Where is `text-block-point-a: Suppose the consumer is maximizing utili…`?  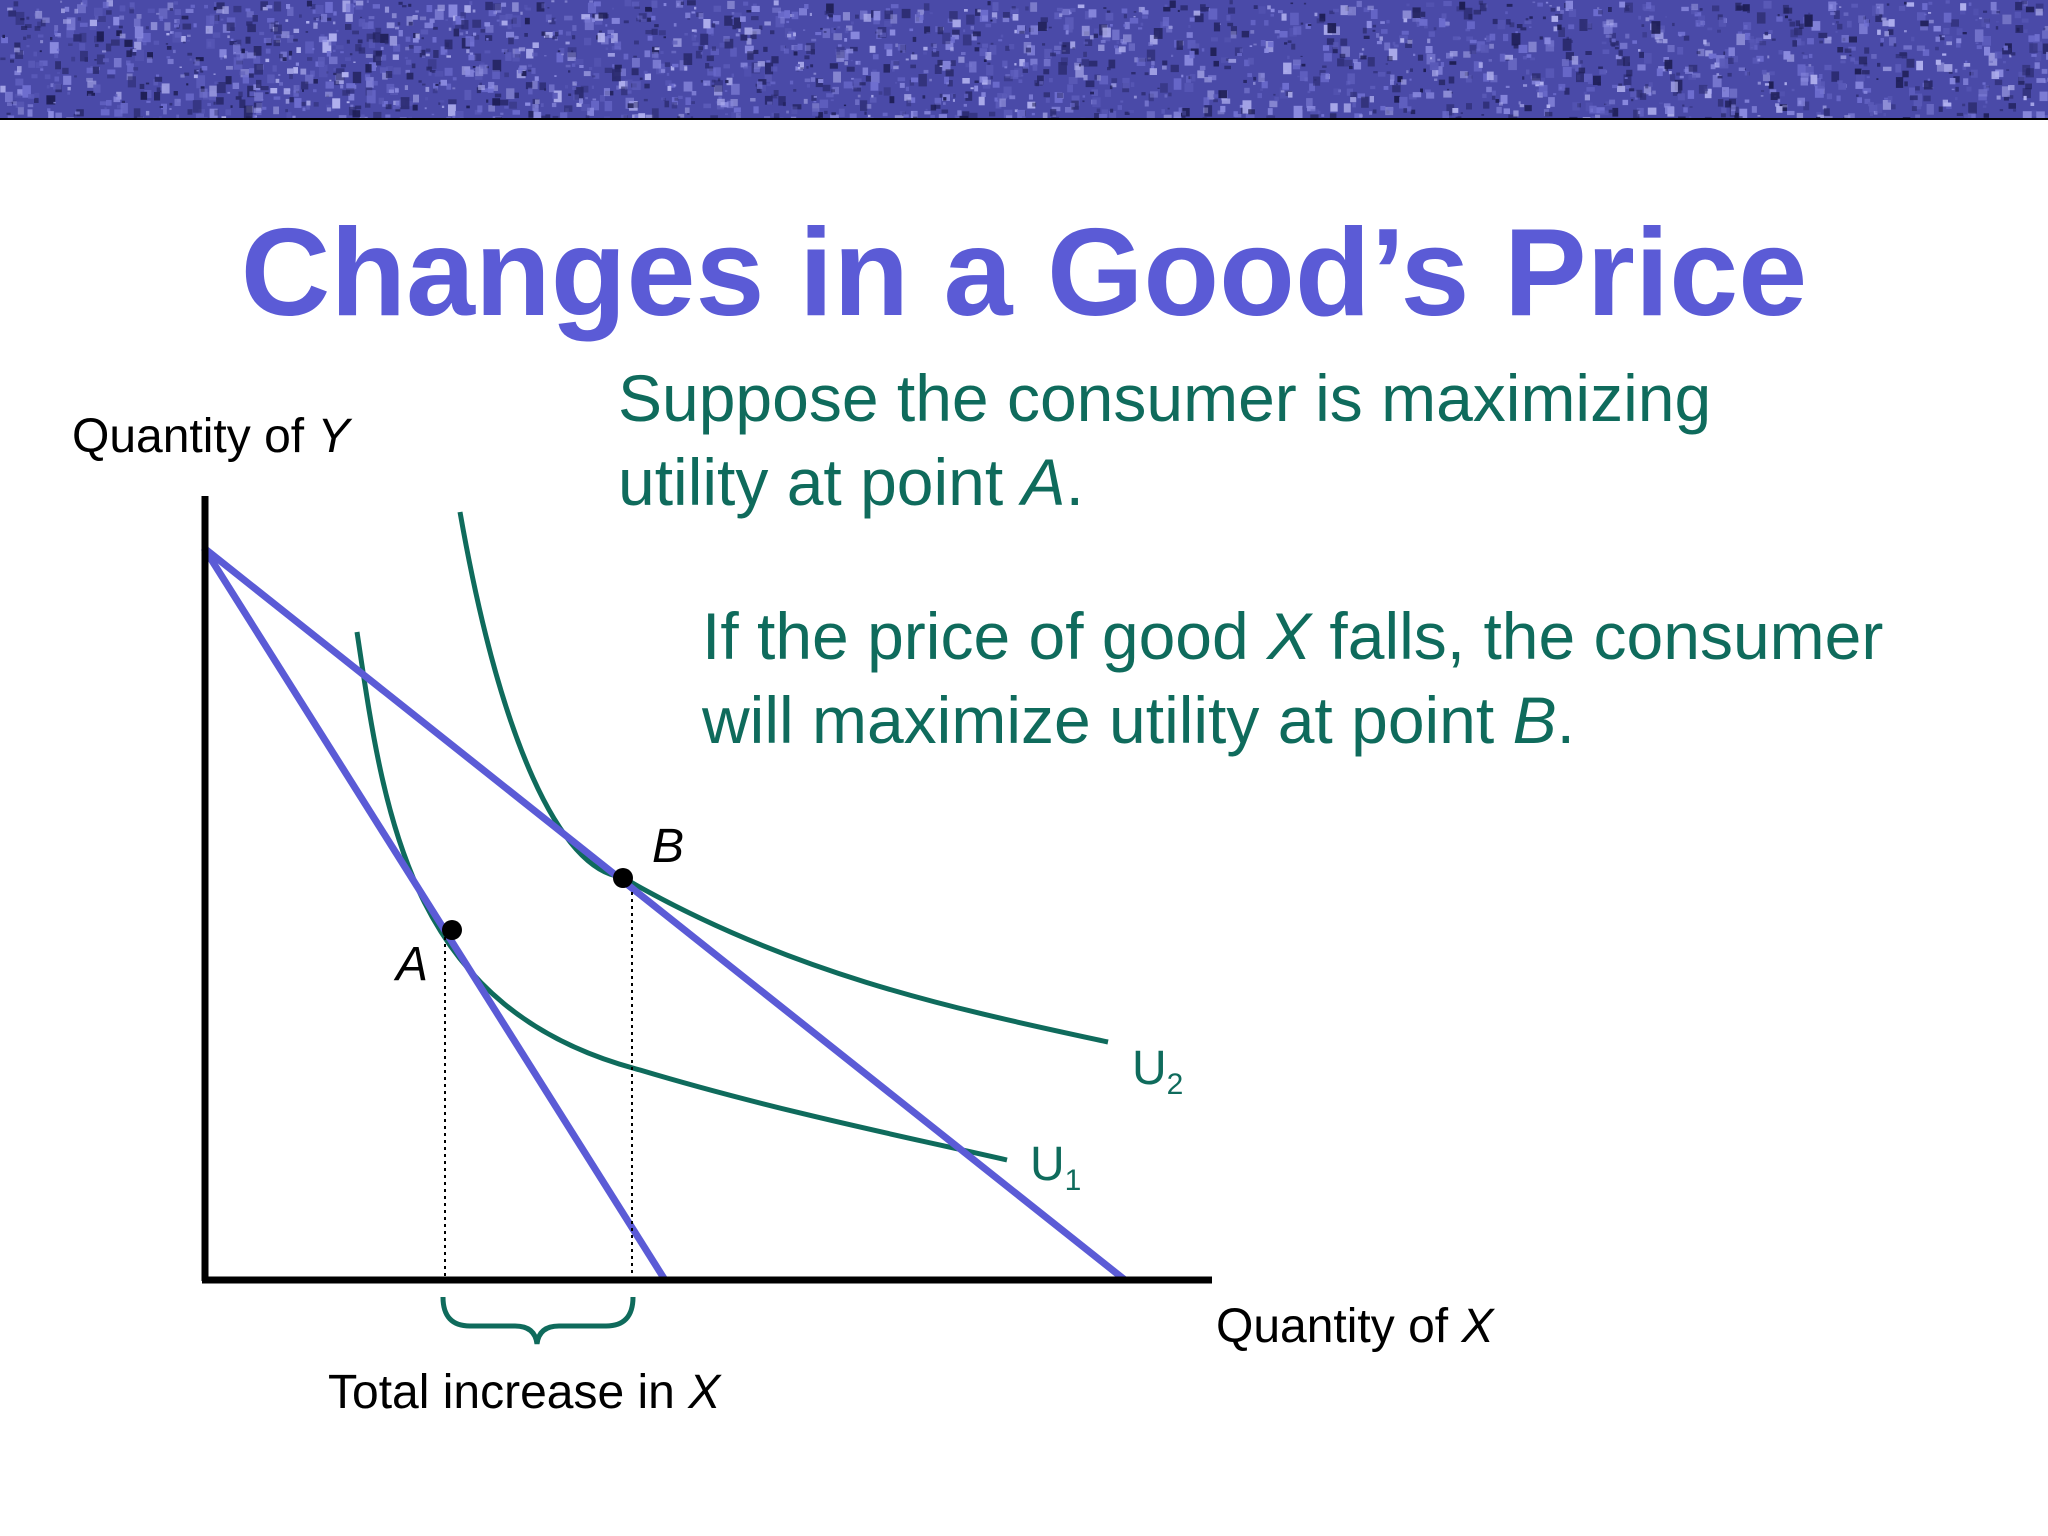 text-block-point-a: Suppose the consumer is maximizing utili… is located at coordinates (1208, 440).